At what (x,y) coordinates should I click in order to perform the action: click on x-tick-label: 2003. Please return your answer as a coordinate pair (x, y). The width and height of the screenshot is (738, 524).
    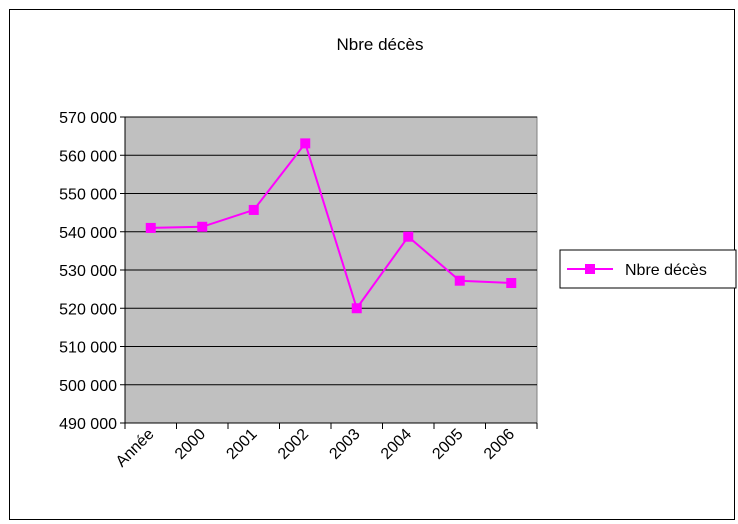
    Looking at the image, I should click on (344, 444).